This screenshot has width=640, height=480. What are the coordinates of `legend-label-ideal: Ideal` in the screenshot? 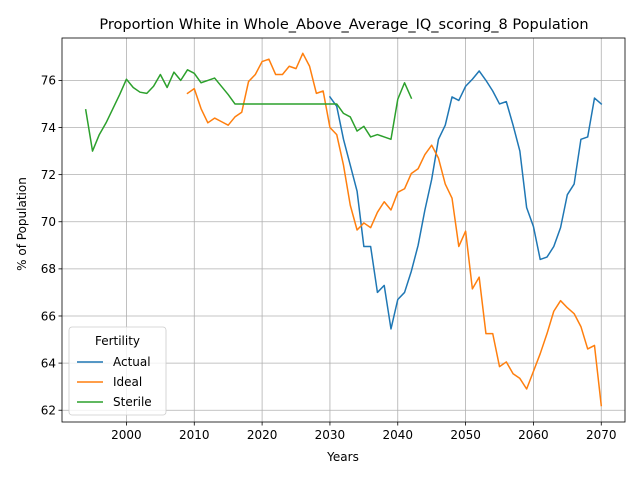 It's located at (127, 382).